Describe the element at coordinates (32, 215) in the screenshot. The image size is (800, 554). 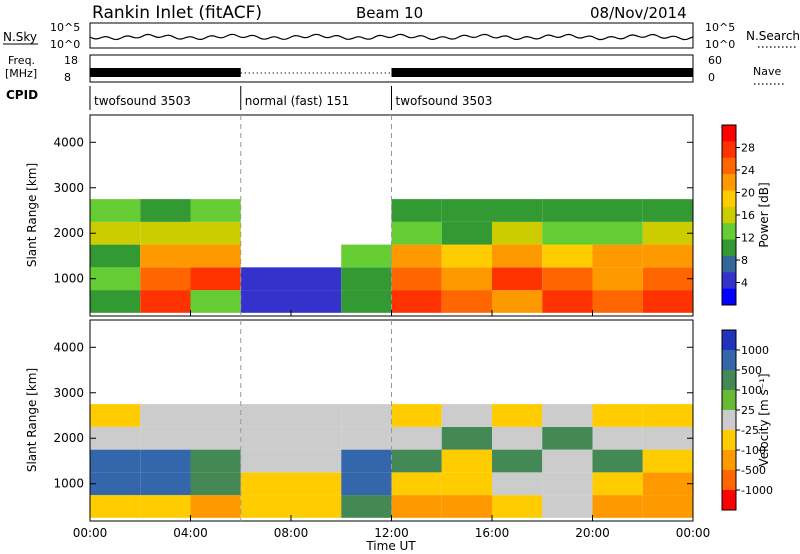
I see `power-ylabel: Slant Range [km]` at that location.